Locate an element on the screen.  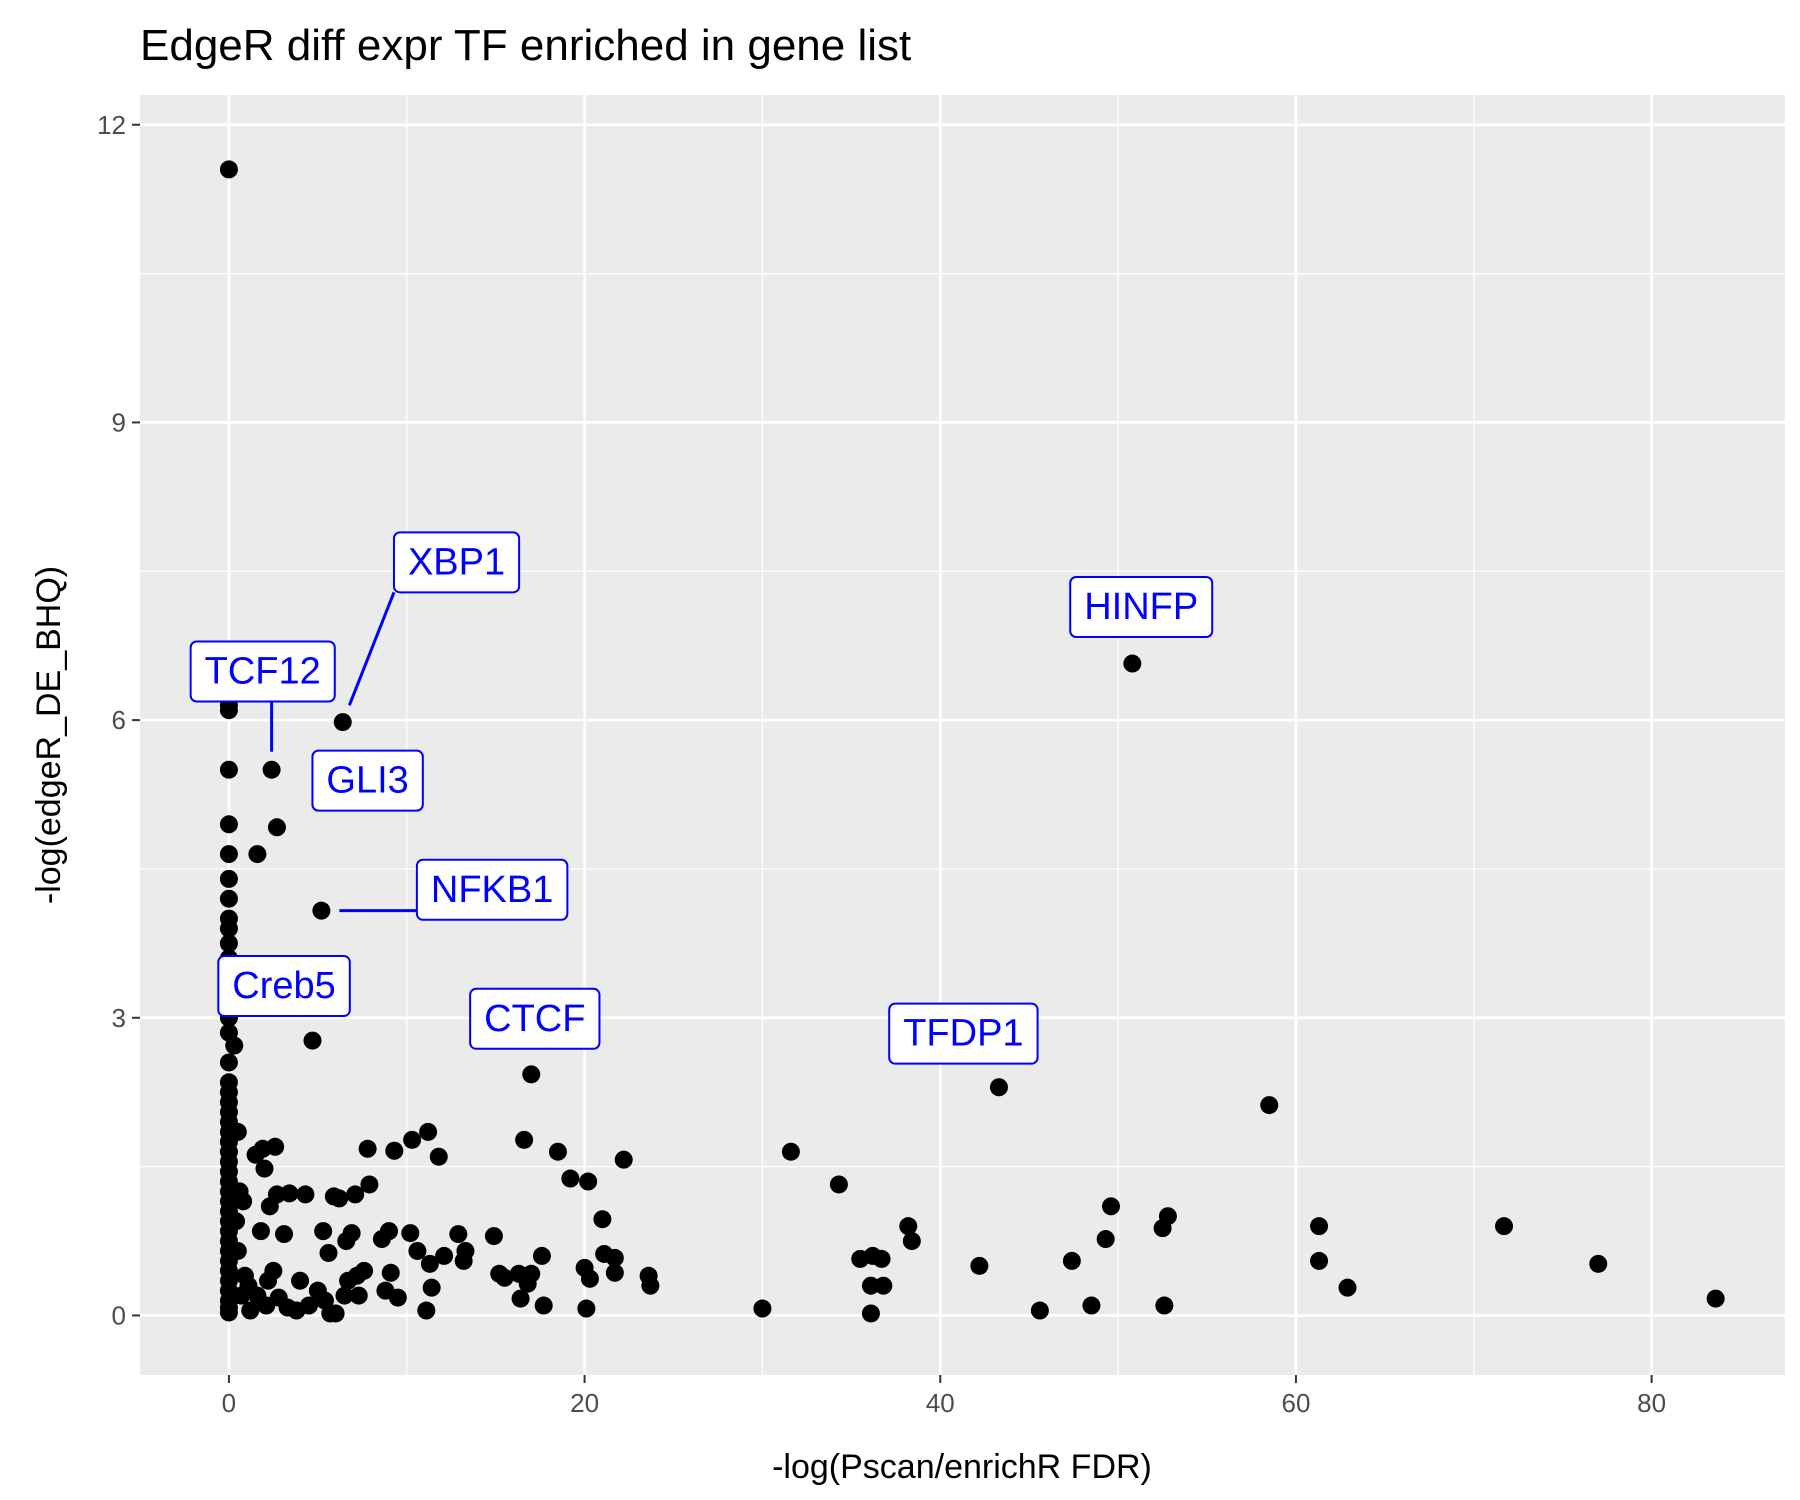
chart-title: EdgeR diff expr TF enriched in gene list is located at coordinates (525, 45).